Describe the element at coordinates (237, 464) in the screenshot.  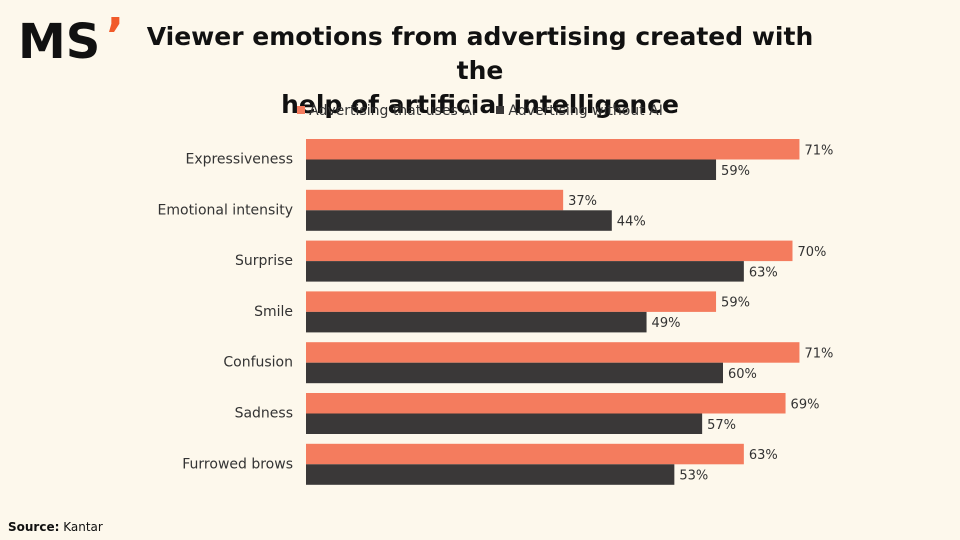
I see `category-label: Furrowed brows` at that location.